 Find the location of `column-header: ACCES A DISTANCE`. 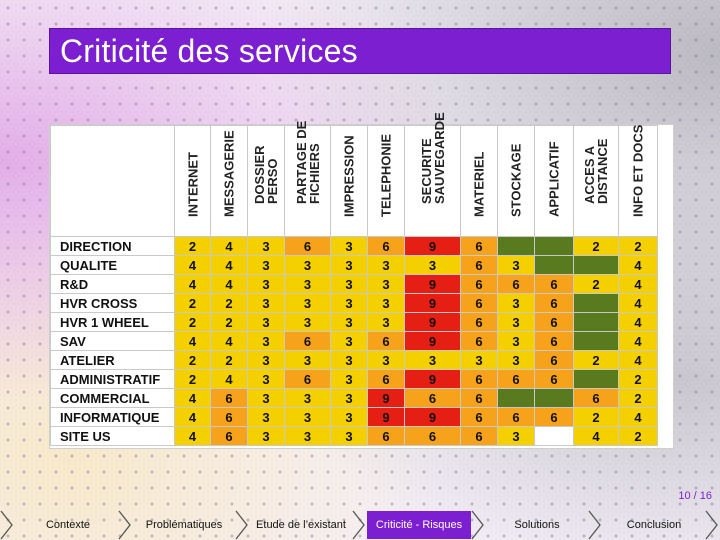

column-header: ACCES A DISTANCE is located at coordinates (596, 181).